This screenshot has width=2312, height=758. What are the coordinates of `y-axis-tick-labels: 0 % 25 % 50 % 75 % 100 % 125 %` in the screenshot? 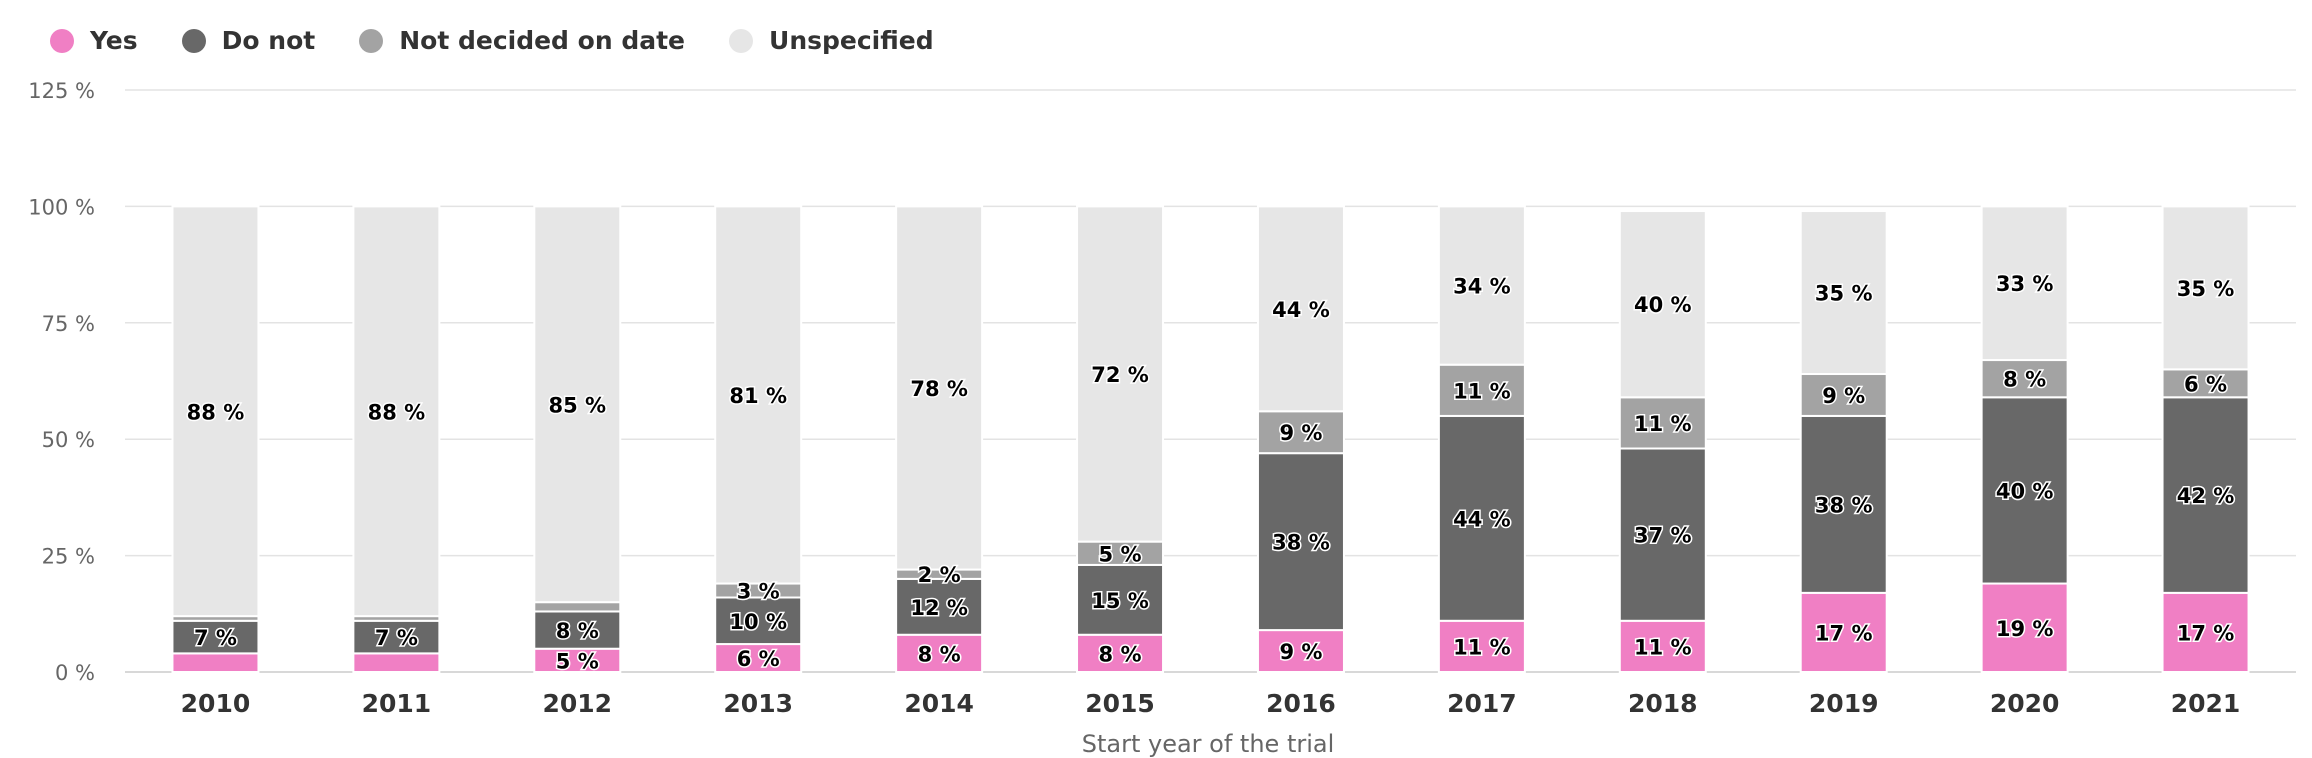 It's located at (61, 382).